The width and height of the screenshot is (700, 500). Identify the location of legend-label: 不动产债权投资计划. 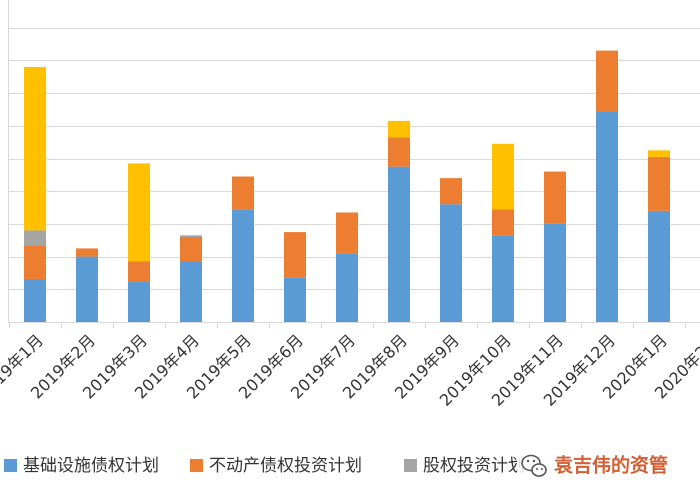
(285, 466).